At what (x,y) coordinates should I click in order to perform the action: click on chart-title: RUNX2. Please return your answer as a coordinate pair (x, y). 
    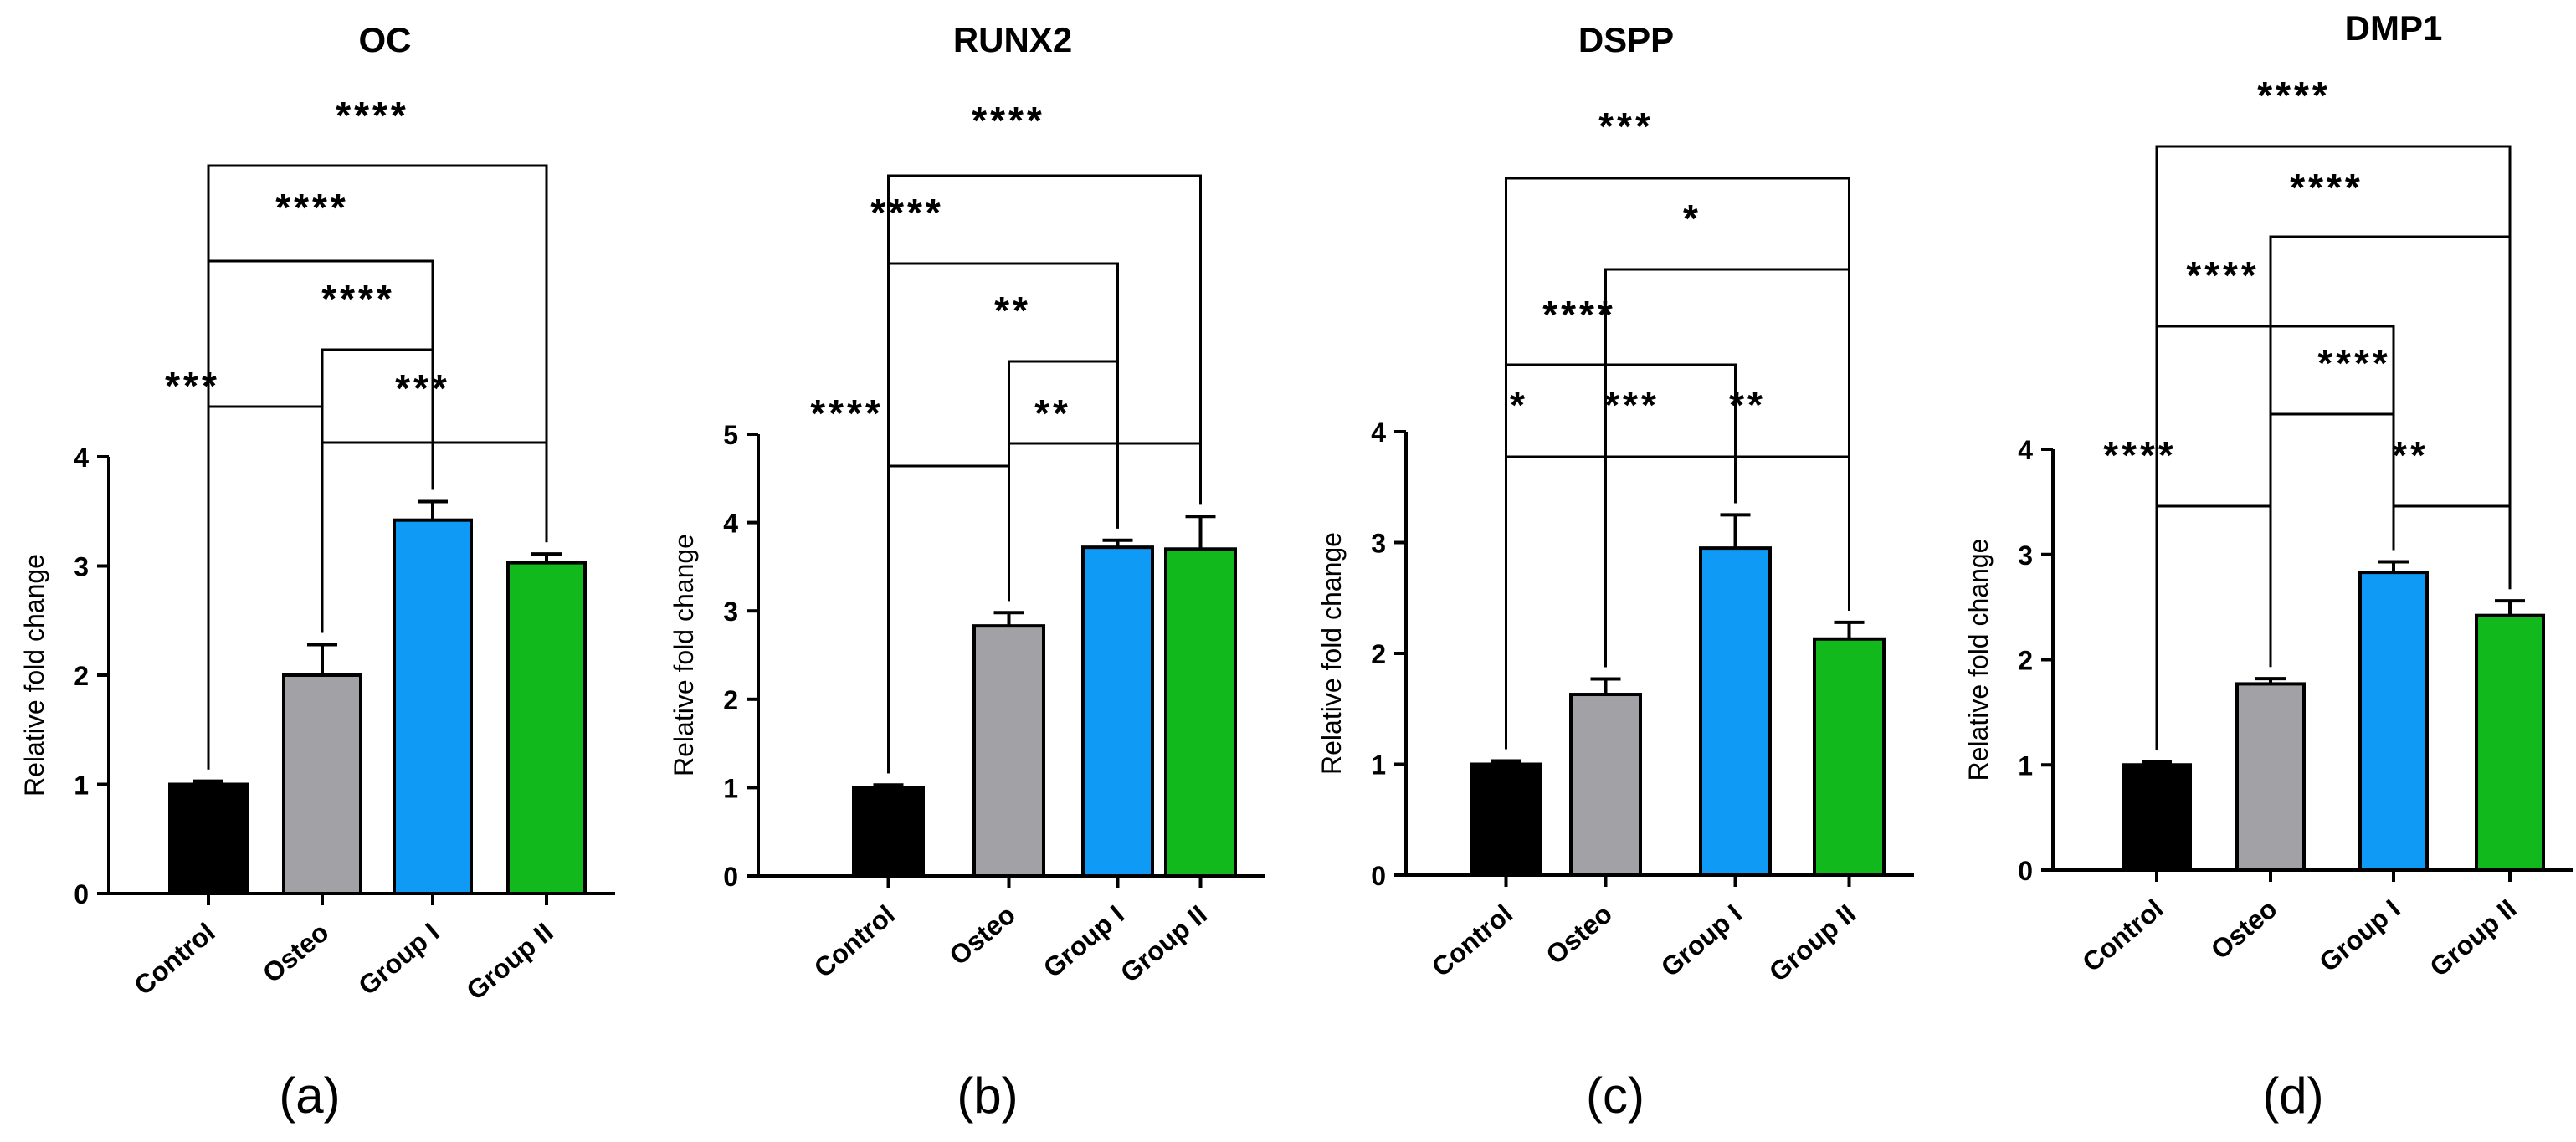
    Looking at the image, I should click on (1012, 40).